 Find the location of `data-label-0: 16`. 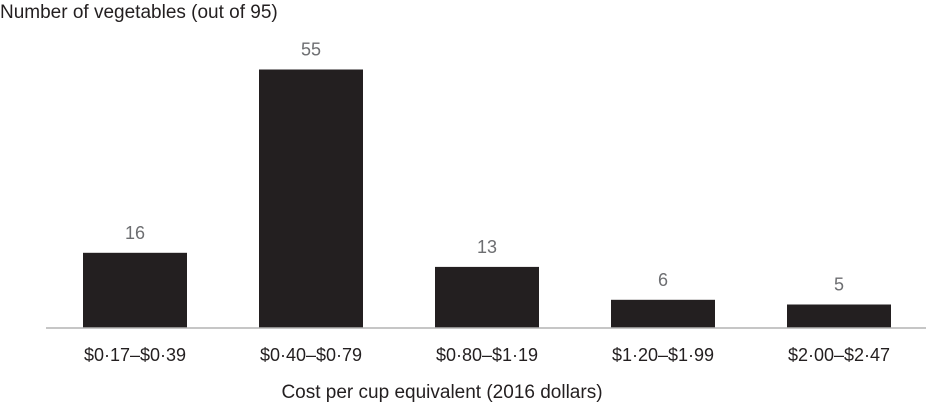

data-label-0: 16 is located at coordinates (135, 233).